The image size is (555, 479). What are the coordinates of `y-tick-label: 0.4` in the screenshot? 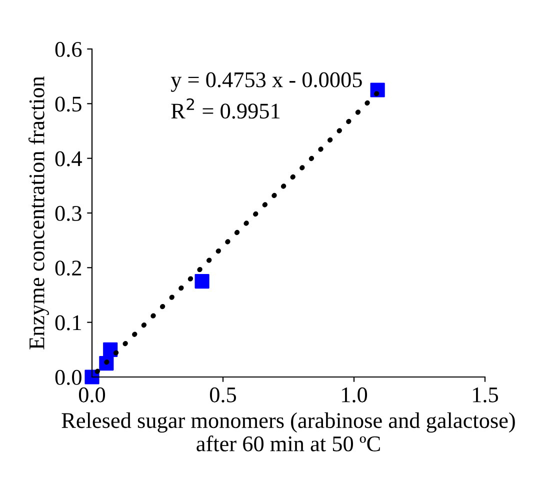 It's located at (68, 158).